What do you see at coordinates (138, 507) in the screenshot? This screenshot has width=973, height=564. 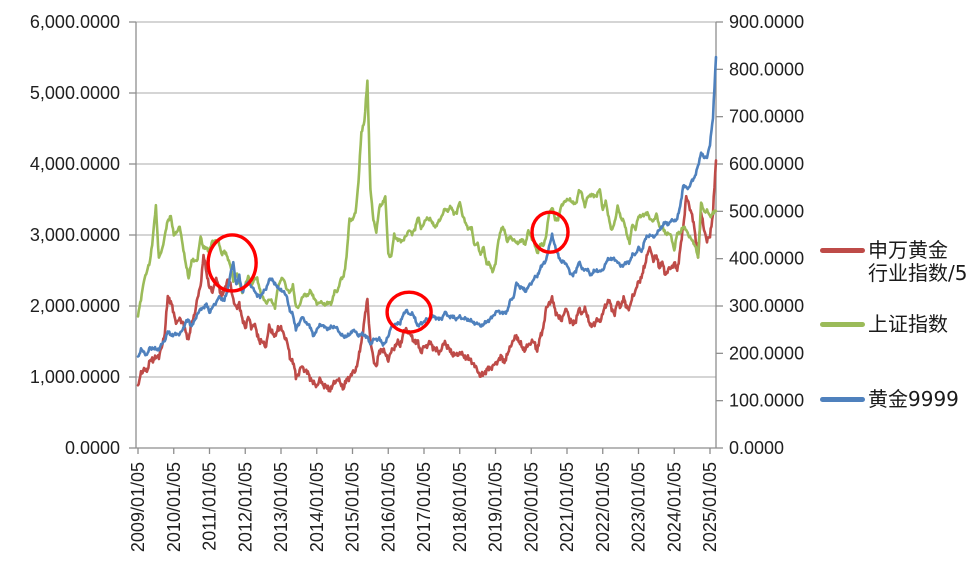 I see `x-axis-tick-label: 2009/01/05` at bounding box center [138, 507].